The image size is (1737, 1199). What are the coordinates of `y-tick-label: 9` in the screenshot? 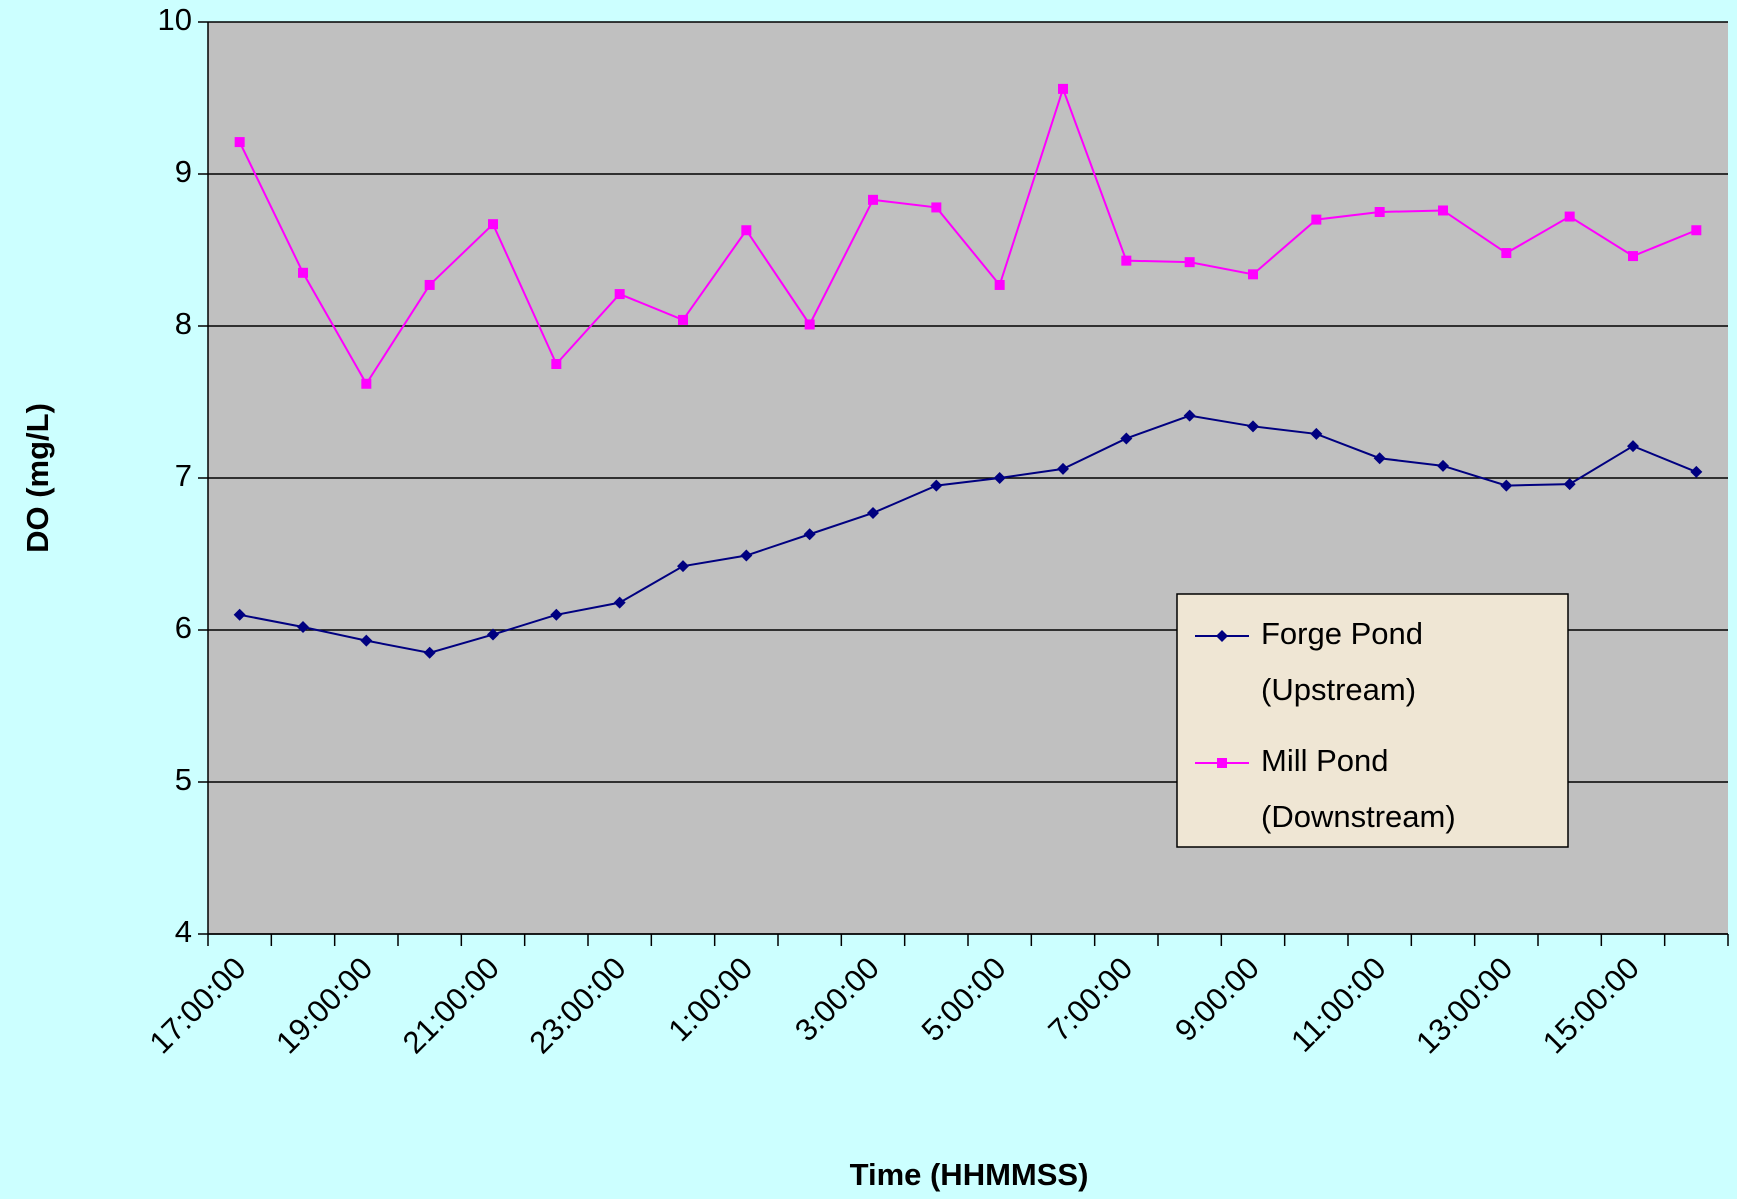 It's located at (183, 171).